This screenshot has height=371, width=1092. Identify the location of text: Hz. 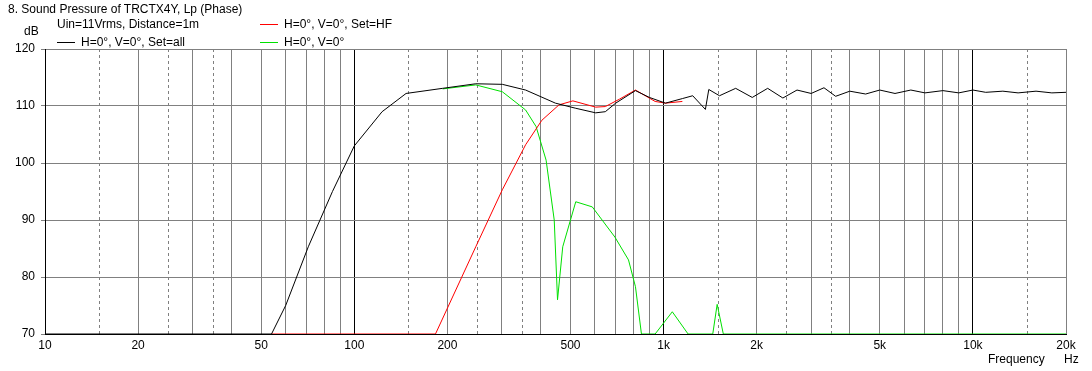
(1071, 359).